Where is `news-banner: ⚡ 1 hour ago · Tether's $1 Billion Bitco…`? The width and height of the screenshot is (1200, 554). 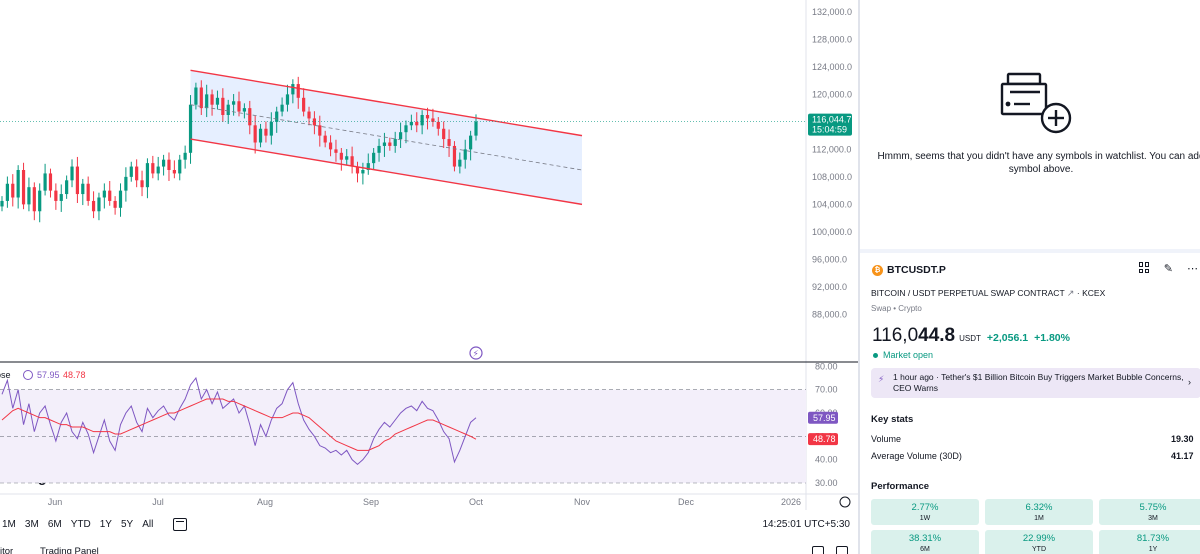
news-banner: ⚡ 1 hour ago · Tether's $1 Billion Bitco… is located at coordinates (1035, 383).